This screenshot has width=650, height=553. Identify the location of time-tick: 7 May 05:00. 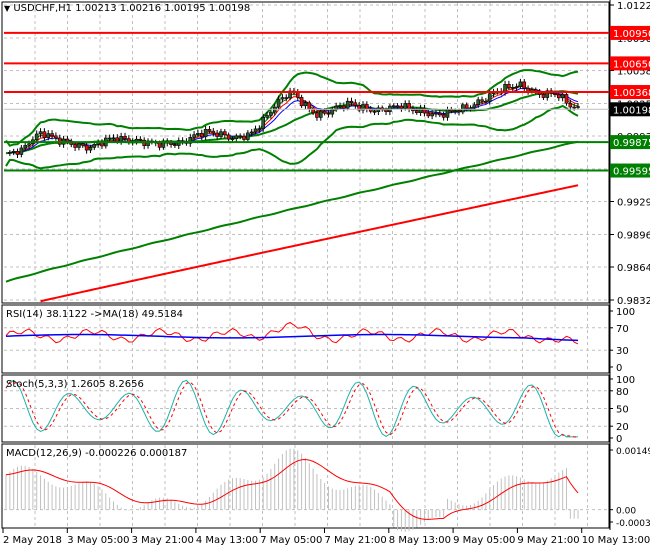
(291, 540).